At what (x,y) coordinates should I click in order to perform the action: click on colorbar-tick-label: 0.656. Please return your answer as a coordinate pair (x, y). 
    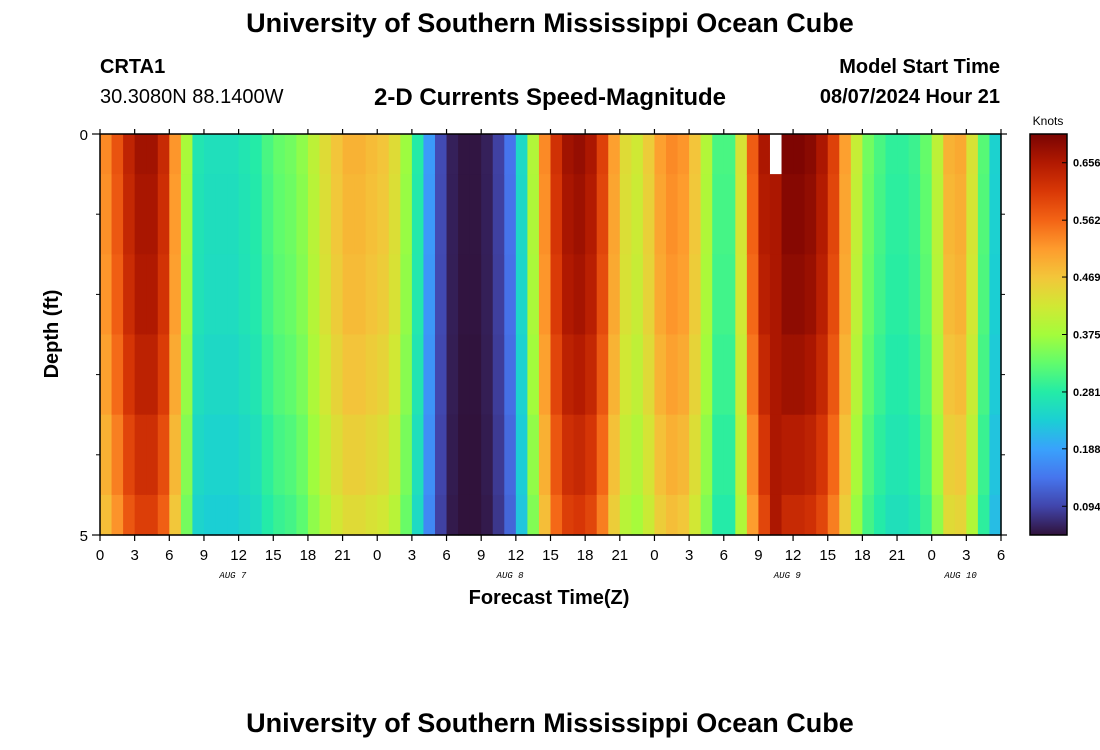
    Looking at the image, I should click on (1086, 164).